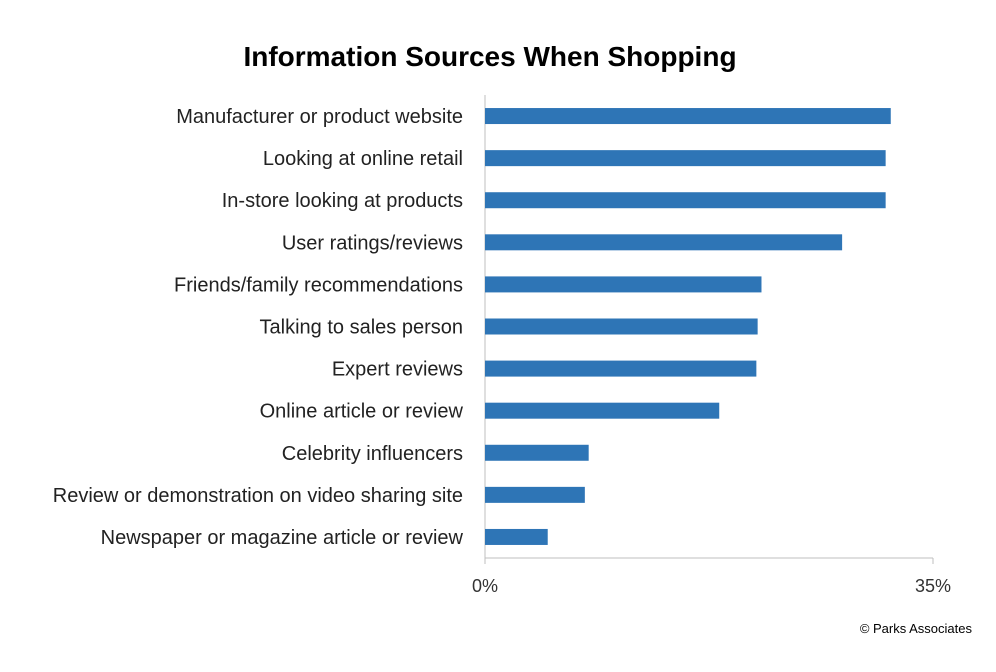 The width and height of the screenshot is (996, 672). I want to click on copyright-text: © Parks Associates, so click(916, 628).